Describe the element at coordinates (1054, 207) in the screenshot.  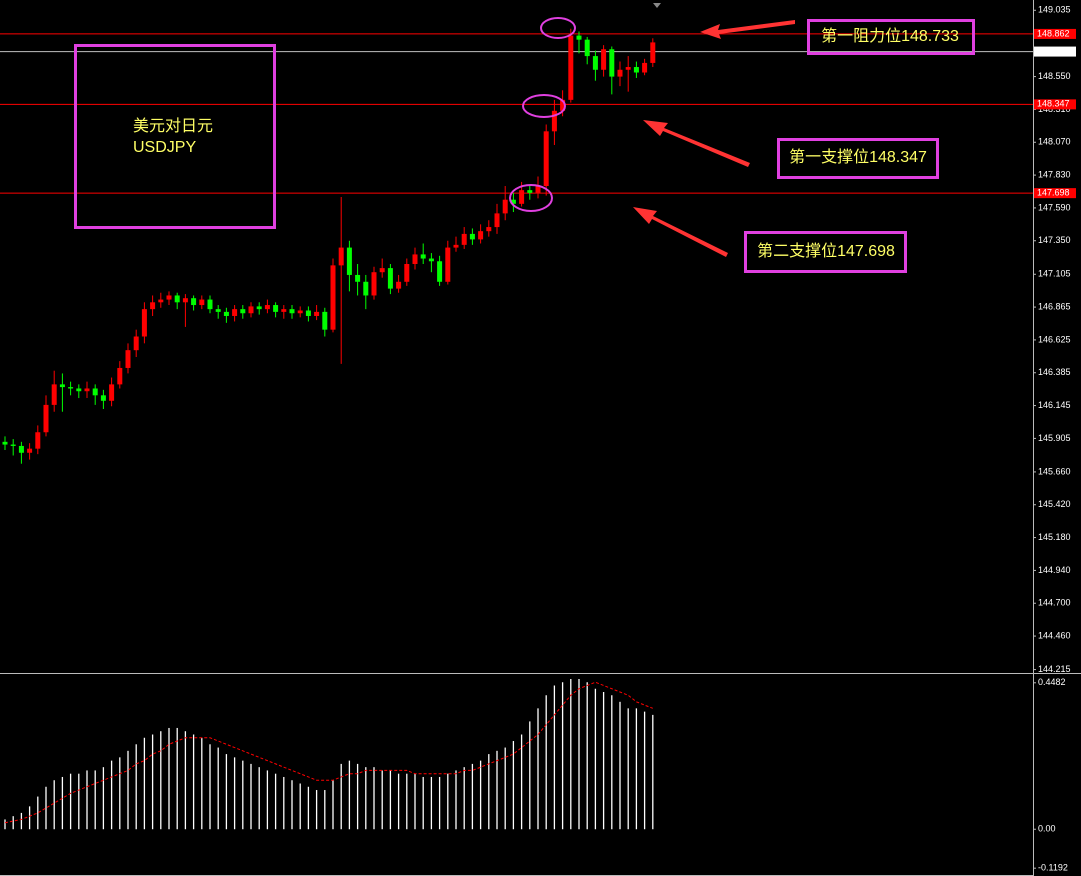
I see `y-tick-label: 147.590` at that location.